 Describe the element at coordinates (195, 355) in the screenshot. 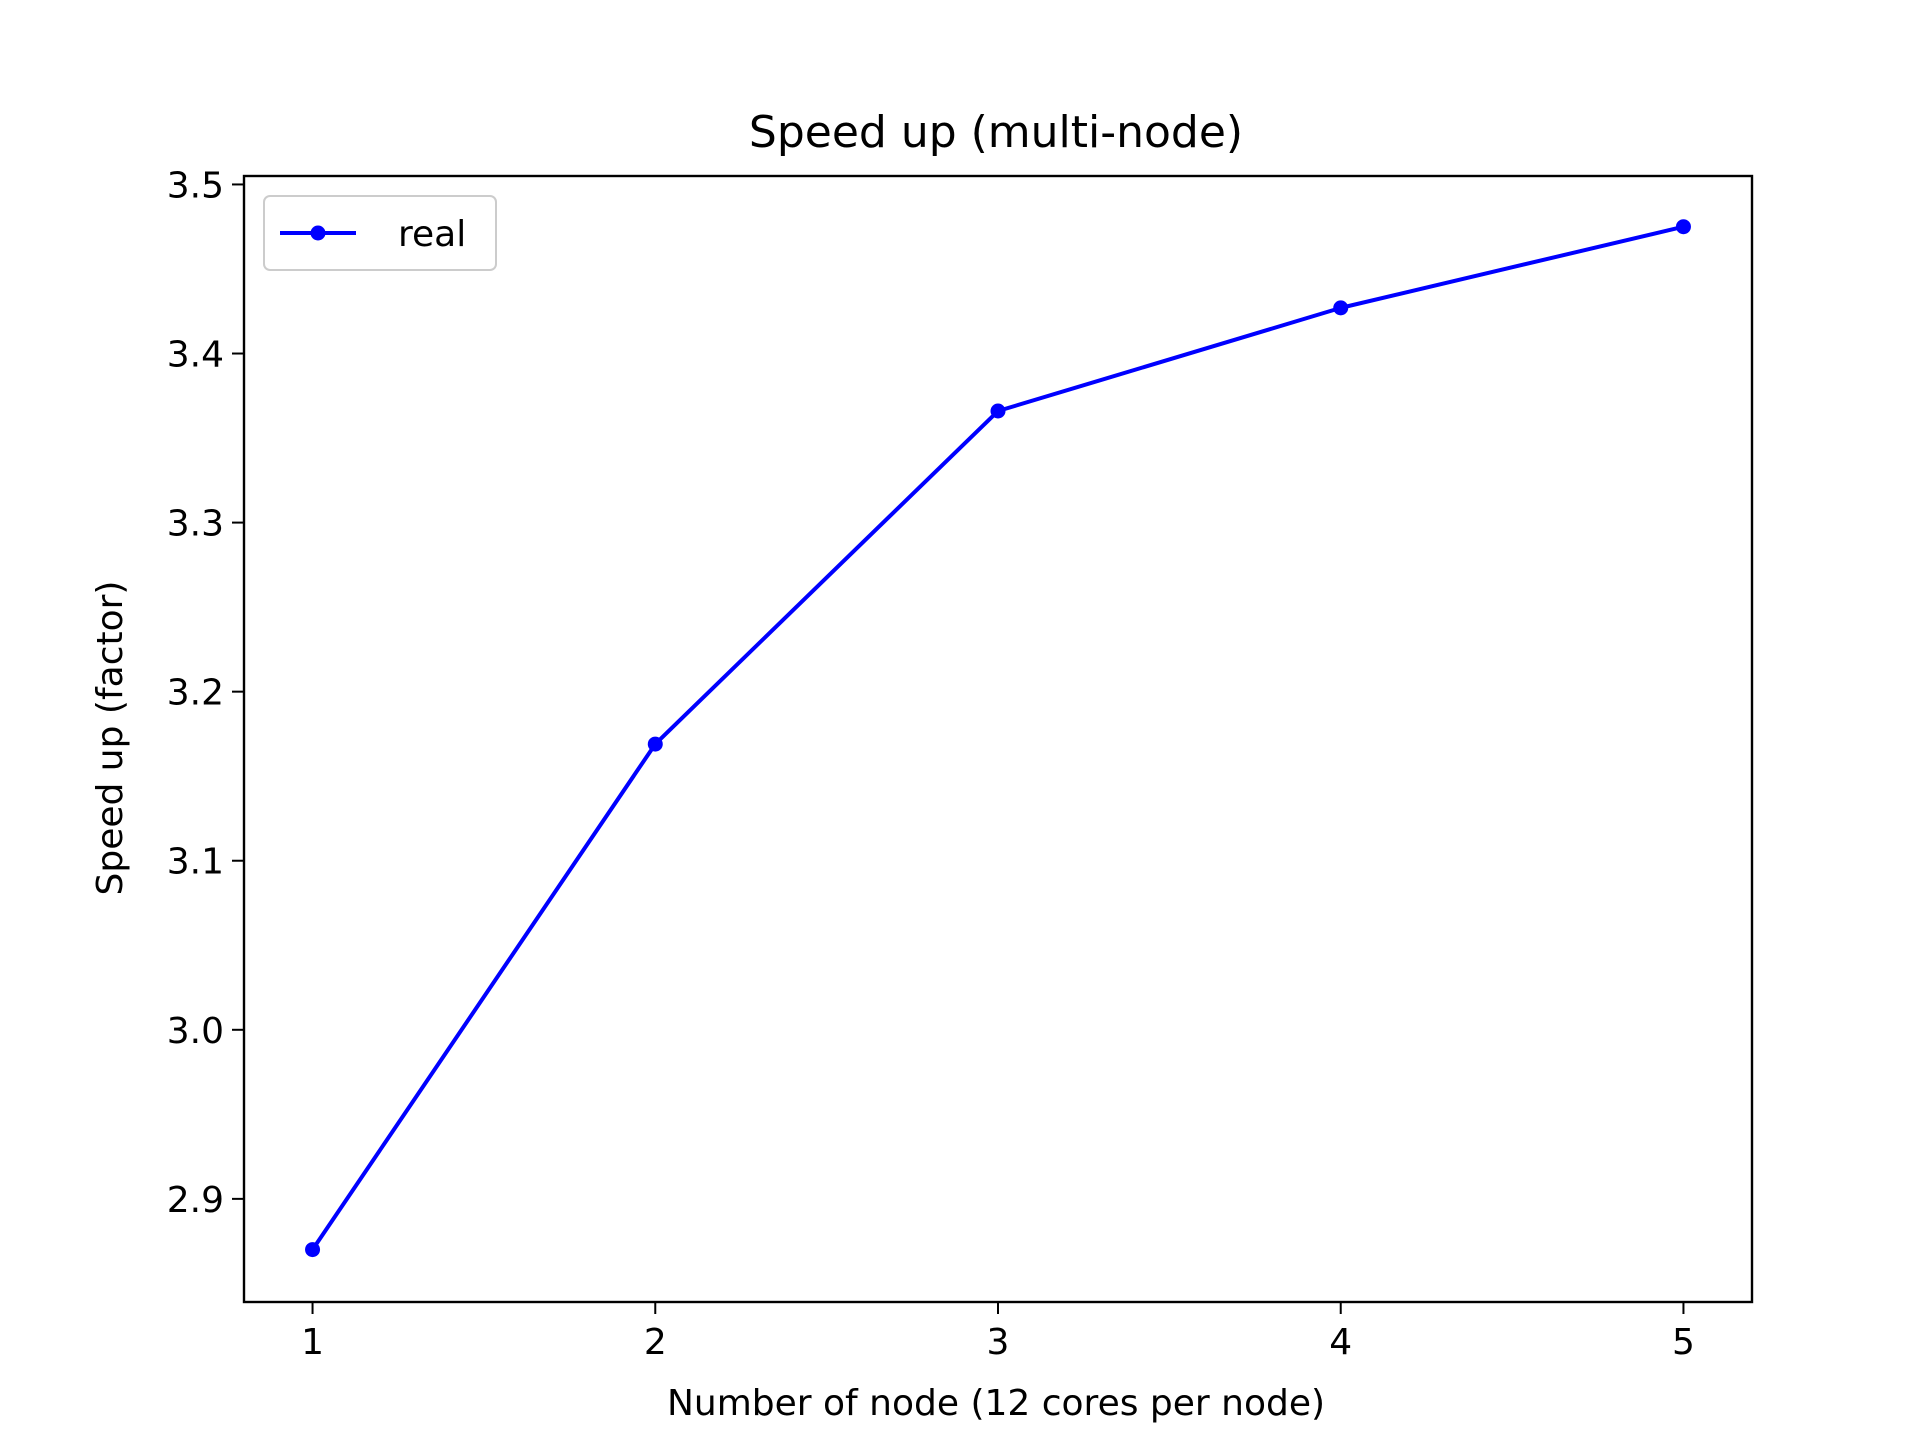

I see `y-tick-label: 3.4` at that location.